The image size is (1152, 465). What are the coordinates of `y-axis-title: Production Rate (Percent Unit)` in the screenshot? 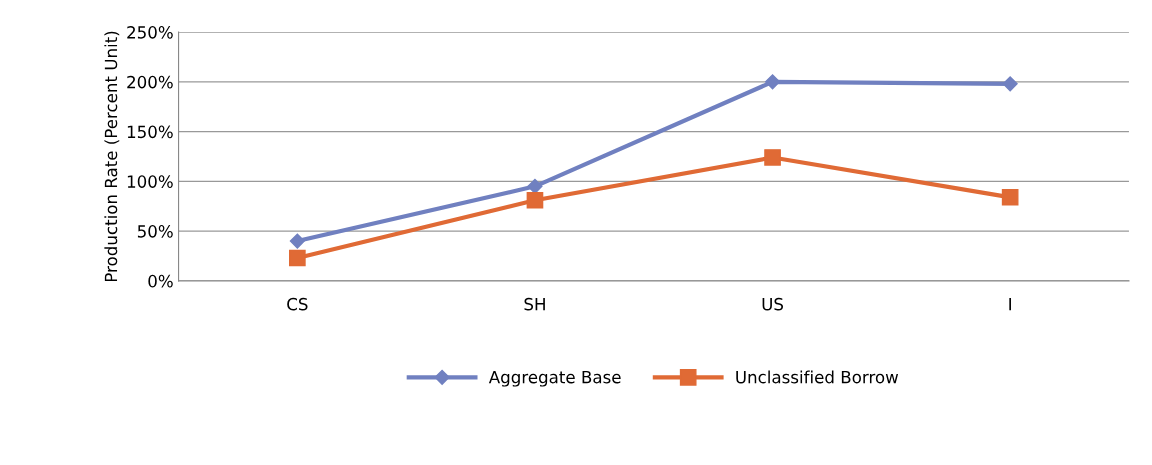 It's located at (112, 156).